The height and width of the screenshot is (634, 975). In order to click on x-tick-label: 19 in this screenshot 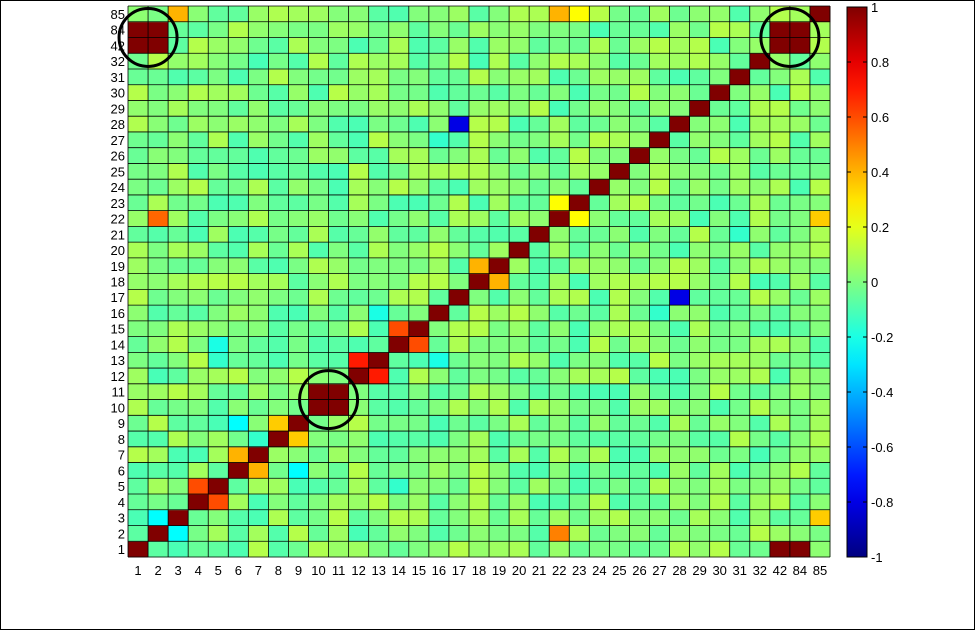, I will do `click(499, 570)`.